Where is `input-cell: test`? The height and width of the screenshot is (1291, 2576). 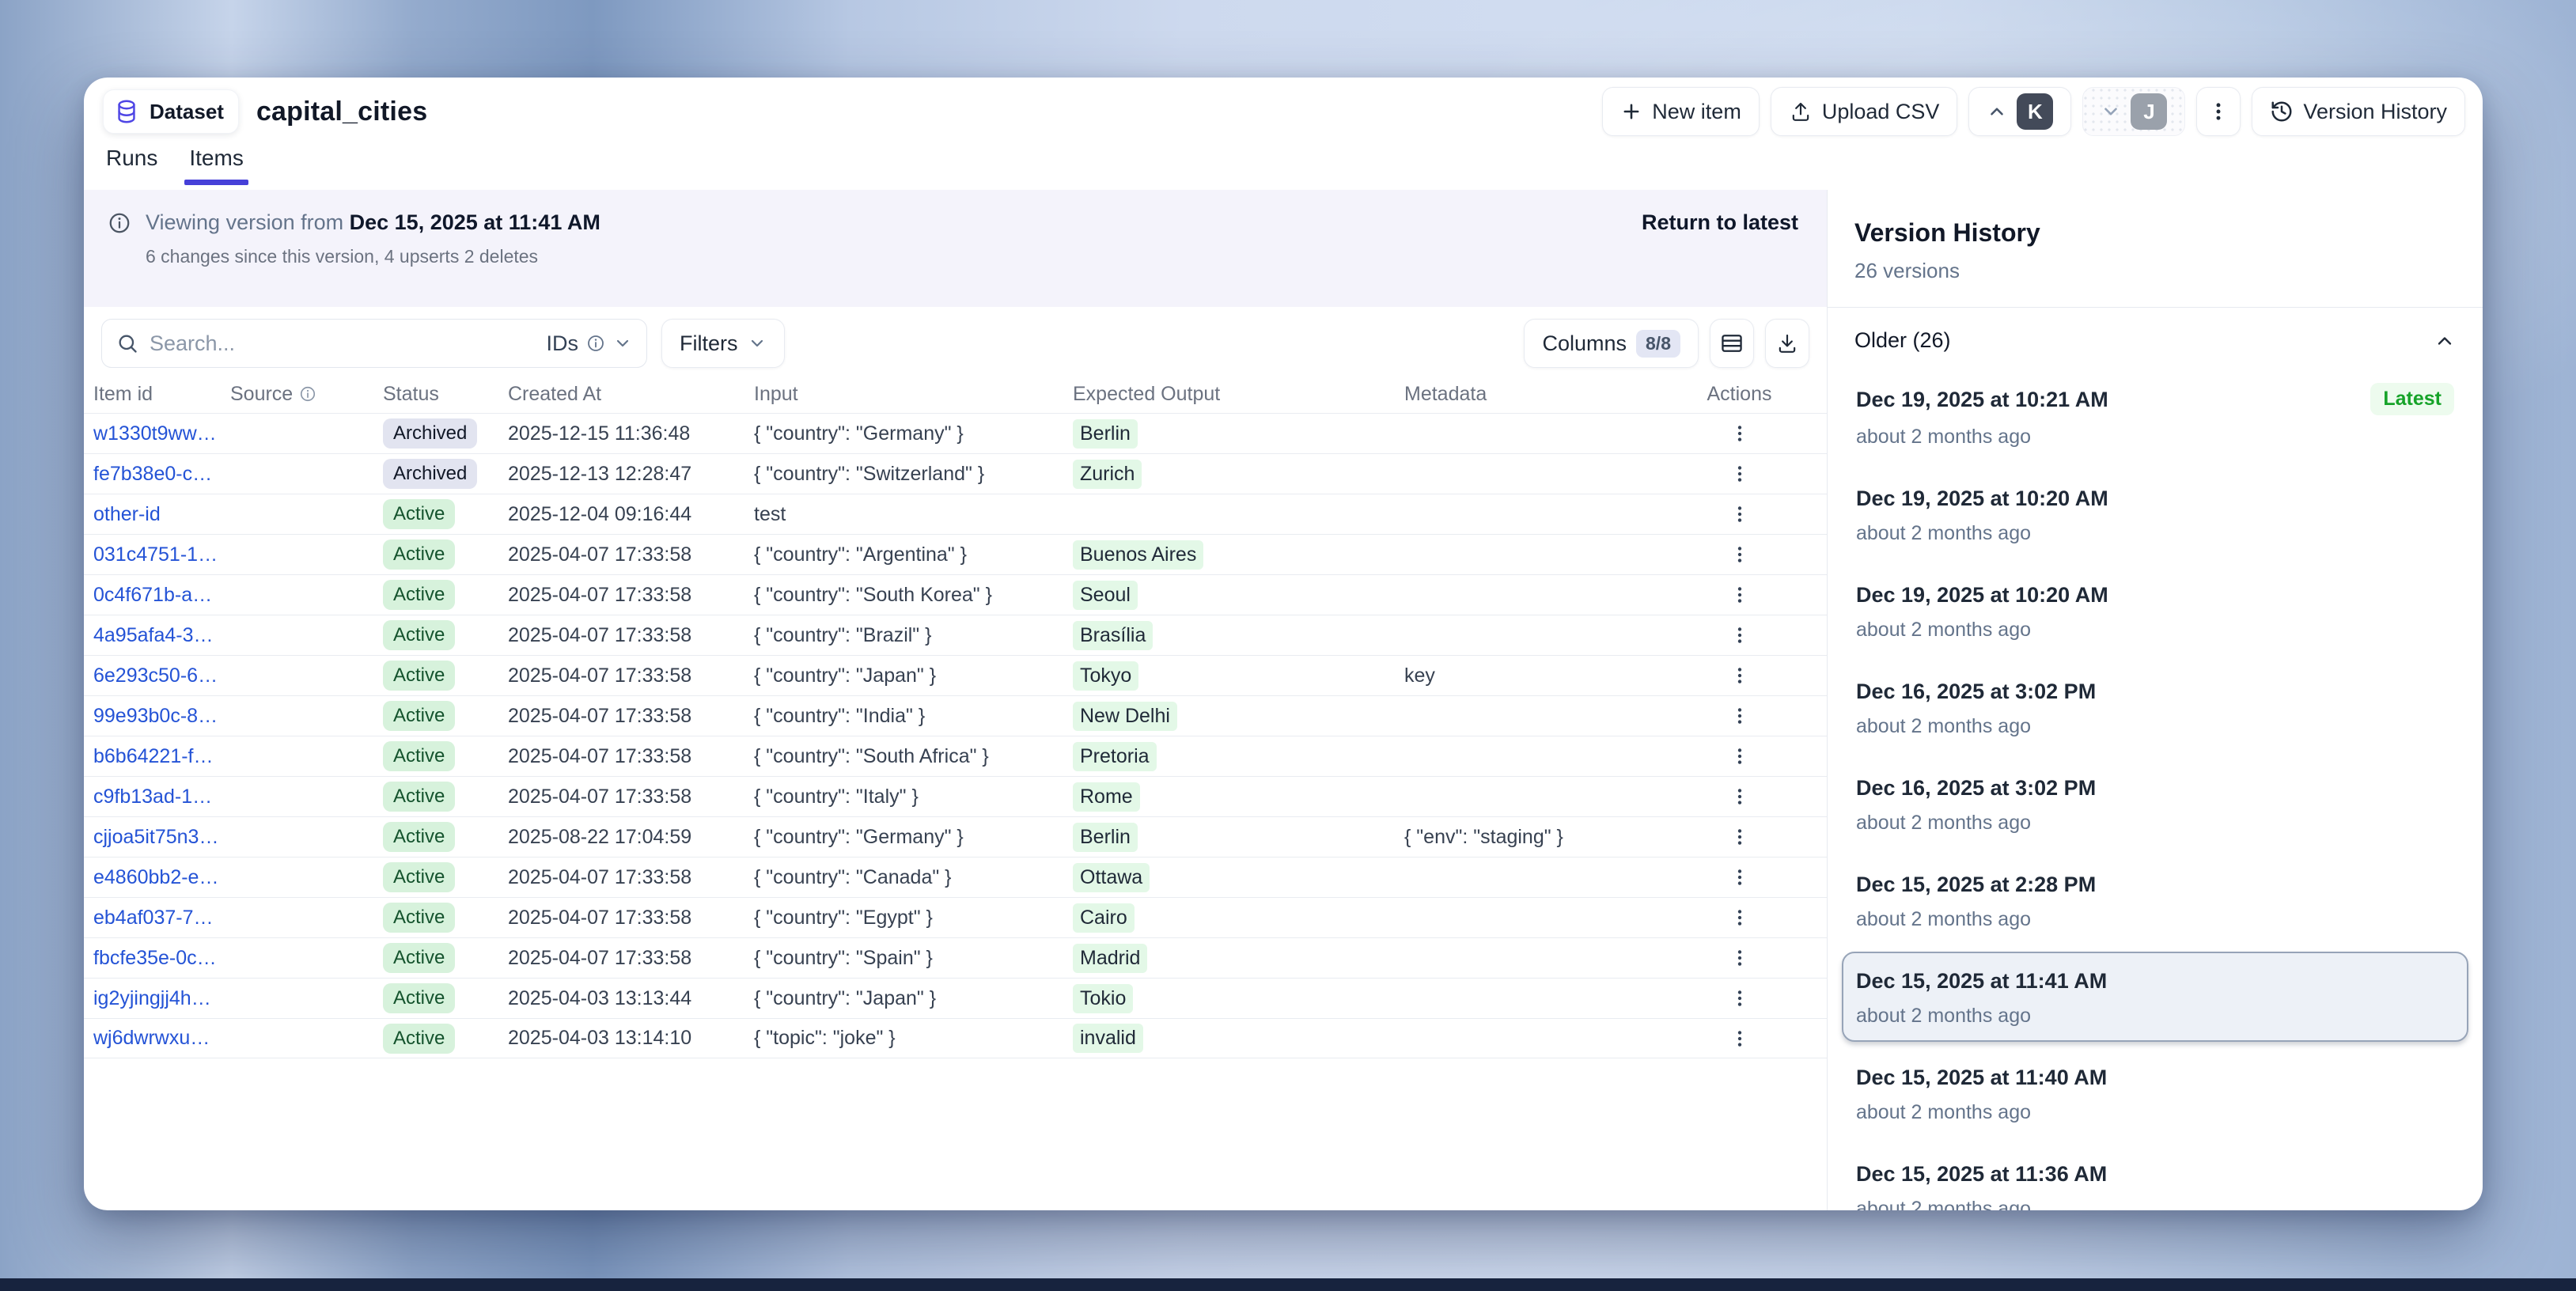
input-cell: test is located at coordinates (770, 513).